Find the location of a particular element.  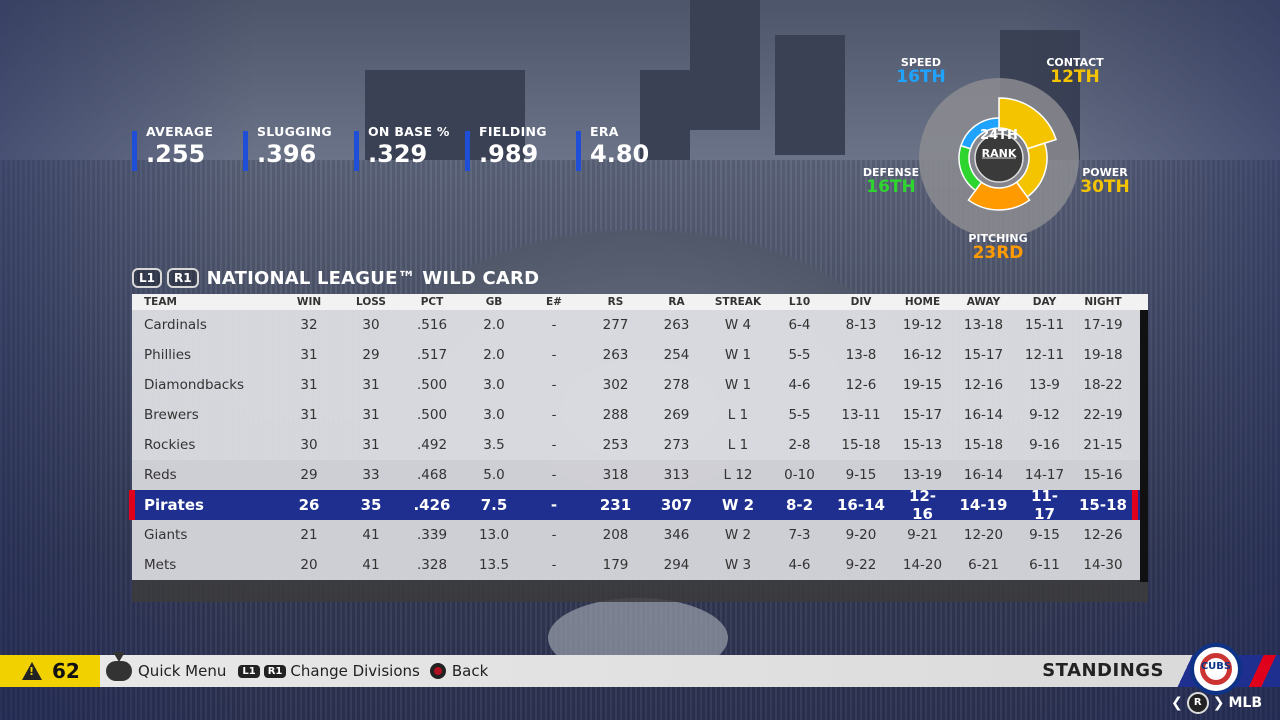

column-header: E# is located at coordinates (554, 302).